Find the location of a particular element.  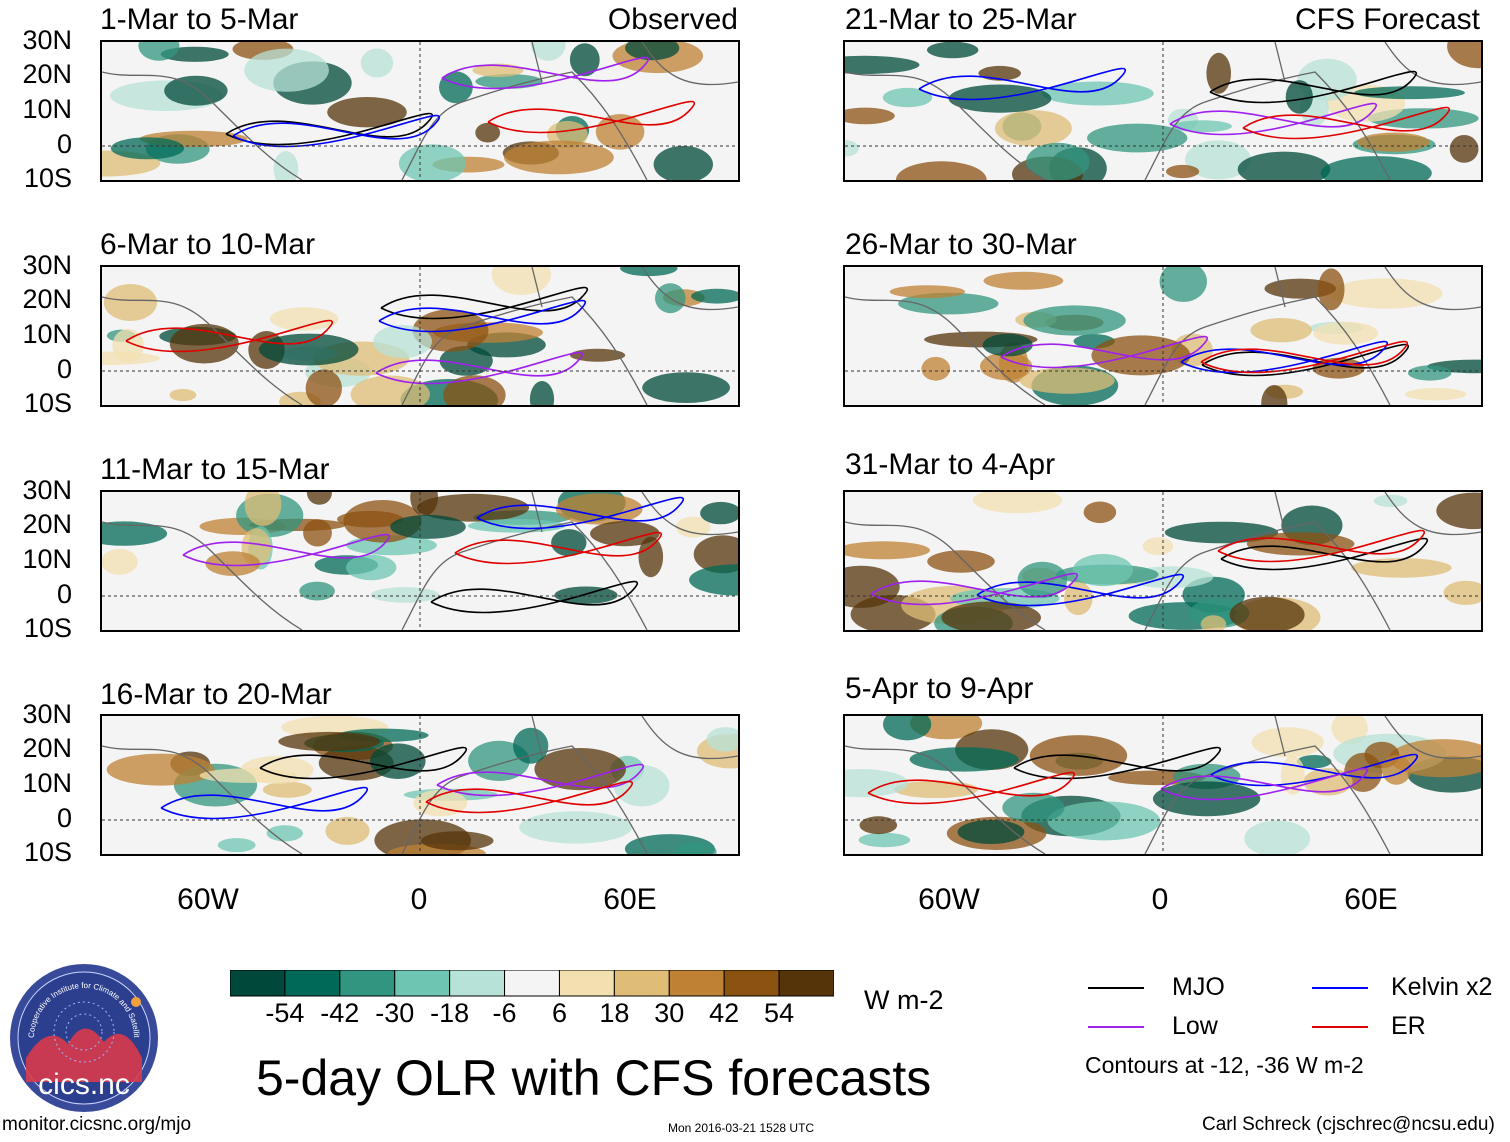

lat-label-1-1: 20N is located at coordinates (47, 299).